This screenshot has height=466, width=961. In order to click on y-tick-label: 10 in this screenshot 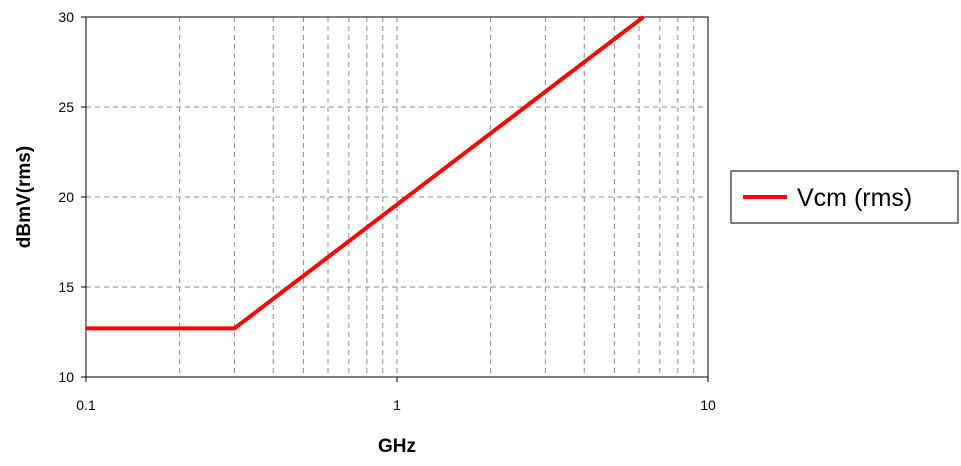, I will do `click(66, 377)`.